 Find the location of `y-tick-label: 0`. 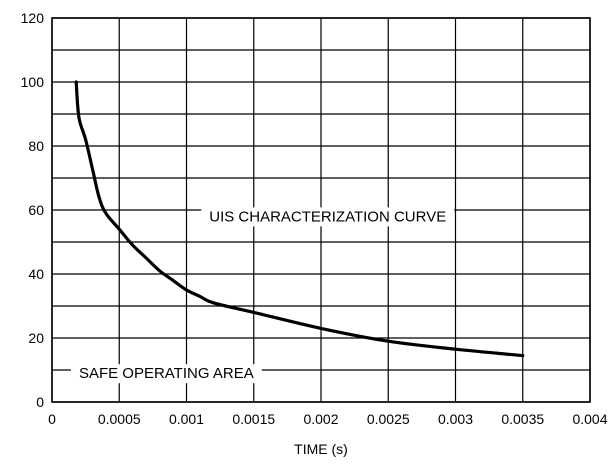

y-tick-label: 0 is located at coordinates (40, 402).